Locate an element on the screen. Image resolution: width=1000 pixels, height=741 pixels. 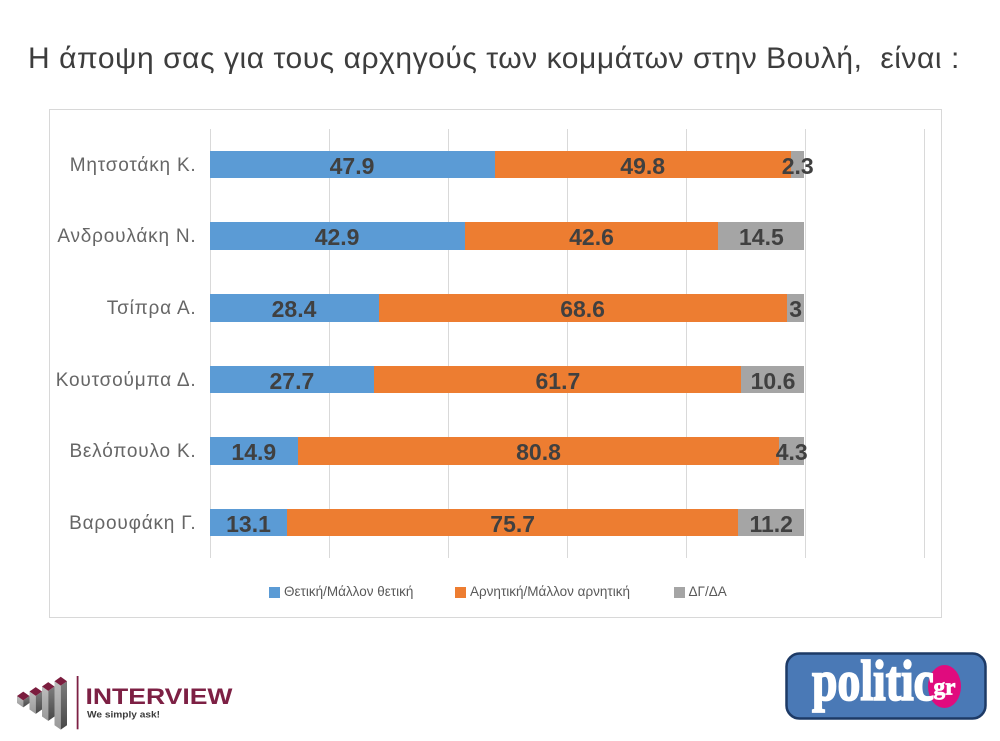
svg-text: gr is located at coordinates (945, 688).